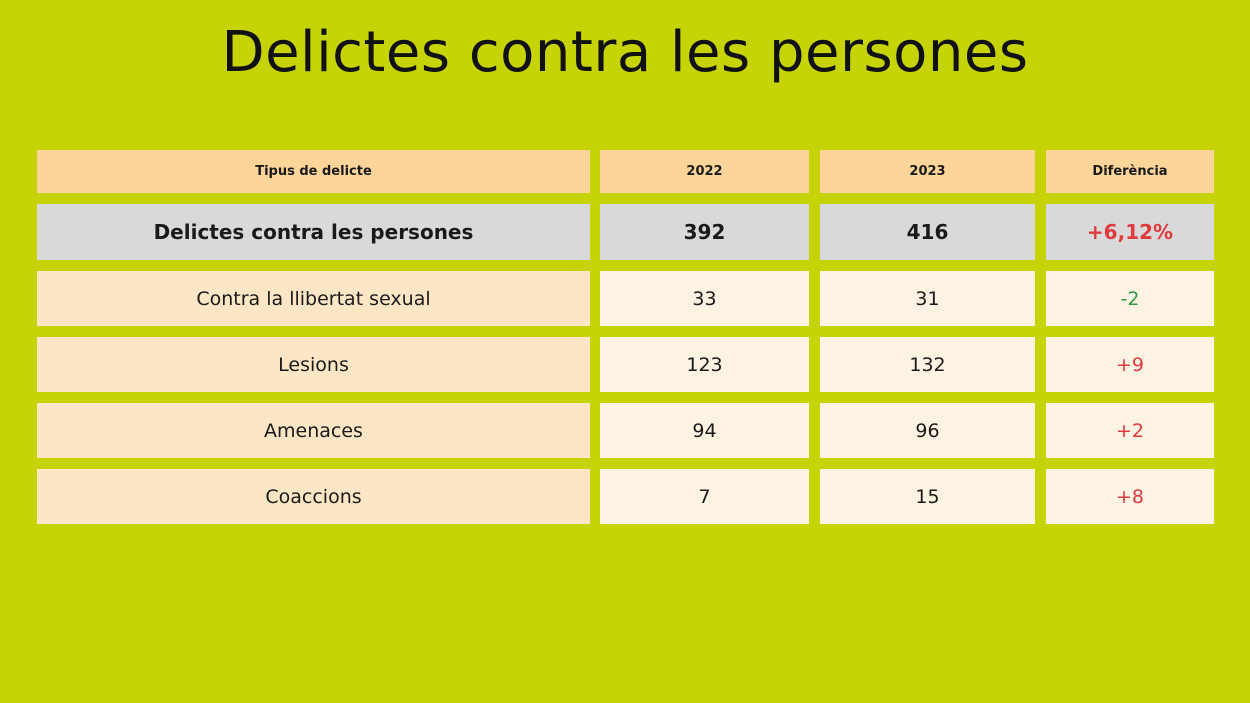  What do you see at coordinates (927, 171) in the screenshot?
I see `column-header-2023: 2023` at bounding box center [927, 171].